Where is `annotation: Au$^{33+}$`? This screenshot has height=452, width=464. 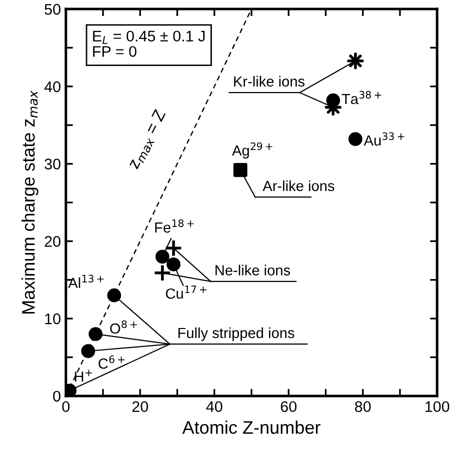
annotation: Au$^{33+}$ is located at coordinates (384, 139).